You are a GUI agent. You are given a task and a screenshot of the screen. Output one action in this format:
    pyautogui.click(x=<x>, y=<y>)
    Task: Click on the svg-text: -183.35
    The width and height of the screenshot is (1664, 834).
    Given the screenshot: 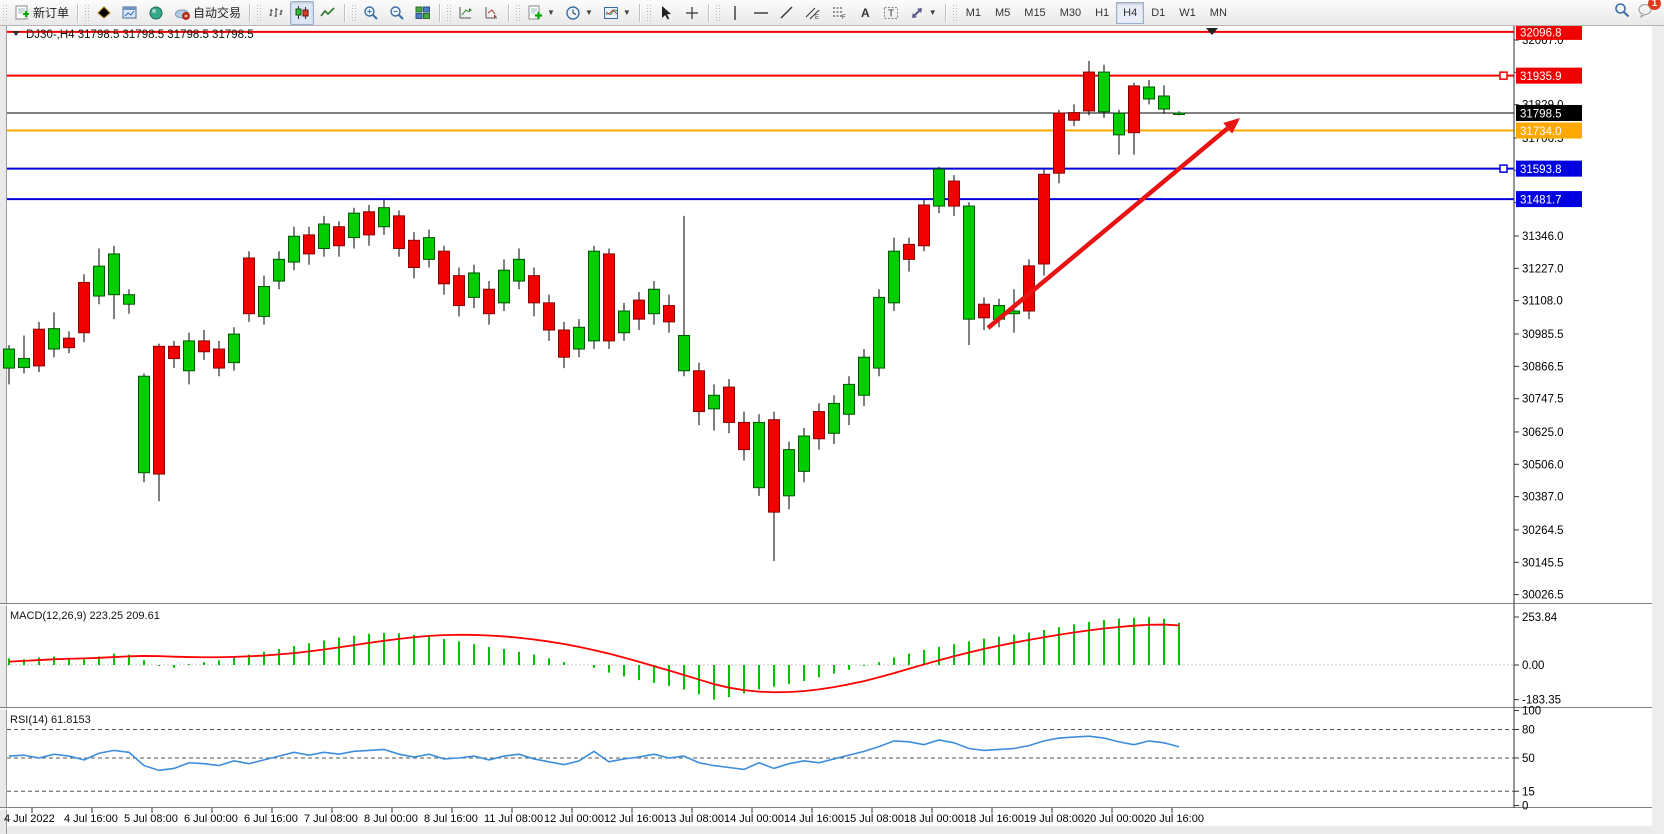 What is the action you would take?
    pyautogui.click(x=1541, y=701)
    